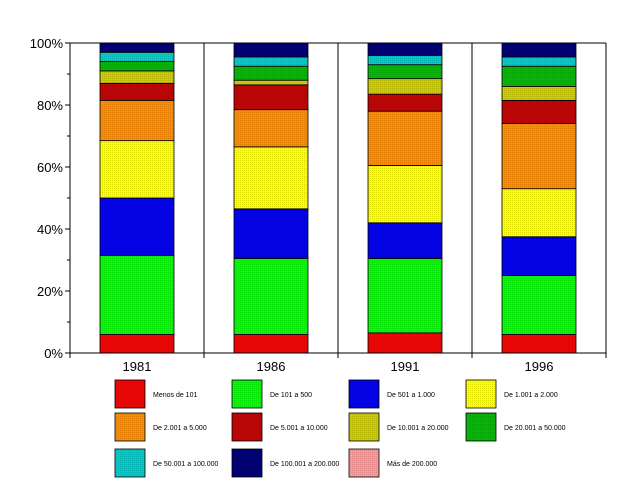  I want to click on y-tick-label: 60%, so click(50, 167).